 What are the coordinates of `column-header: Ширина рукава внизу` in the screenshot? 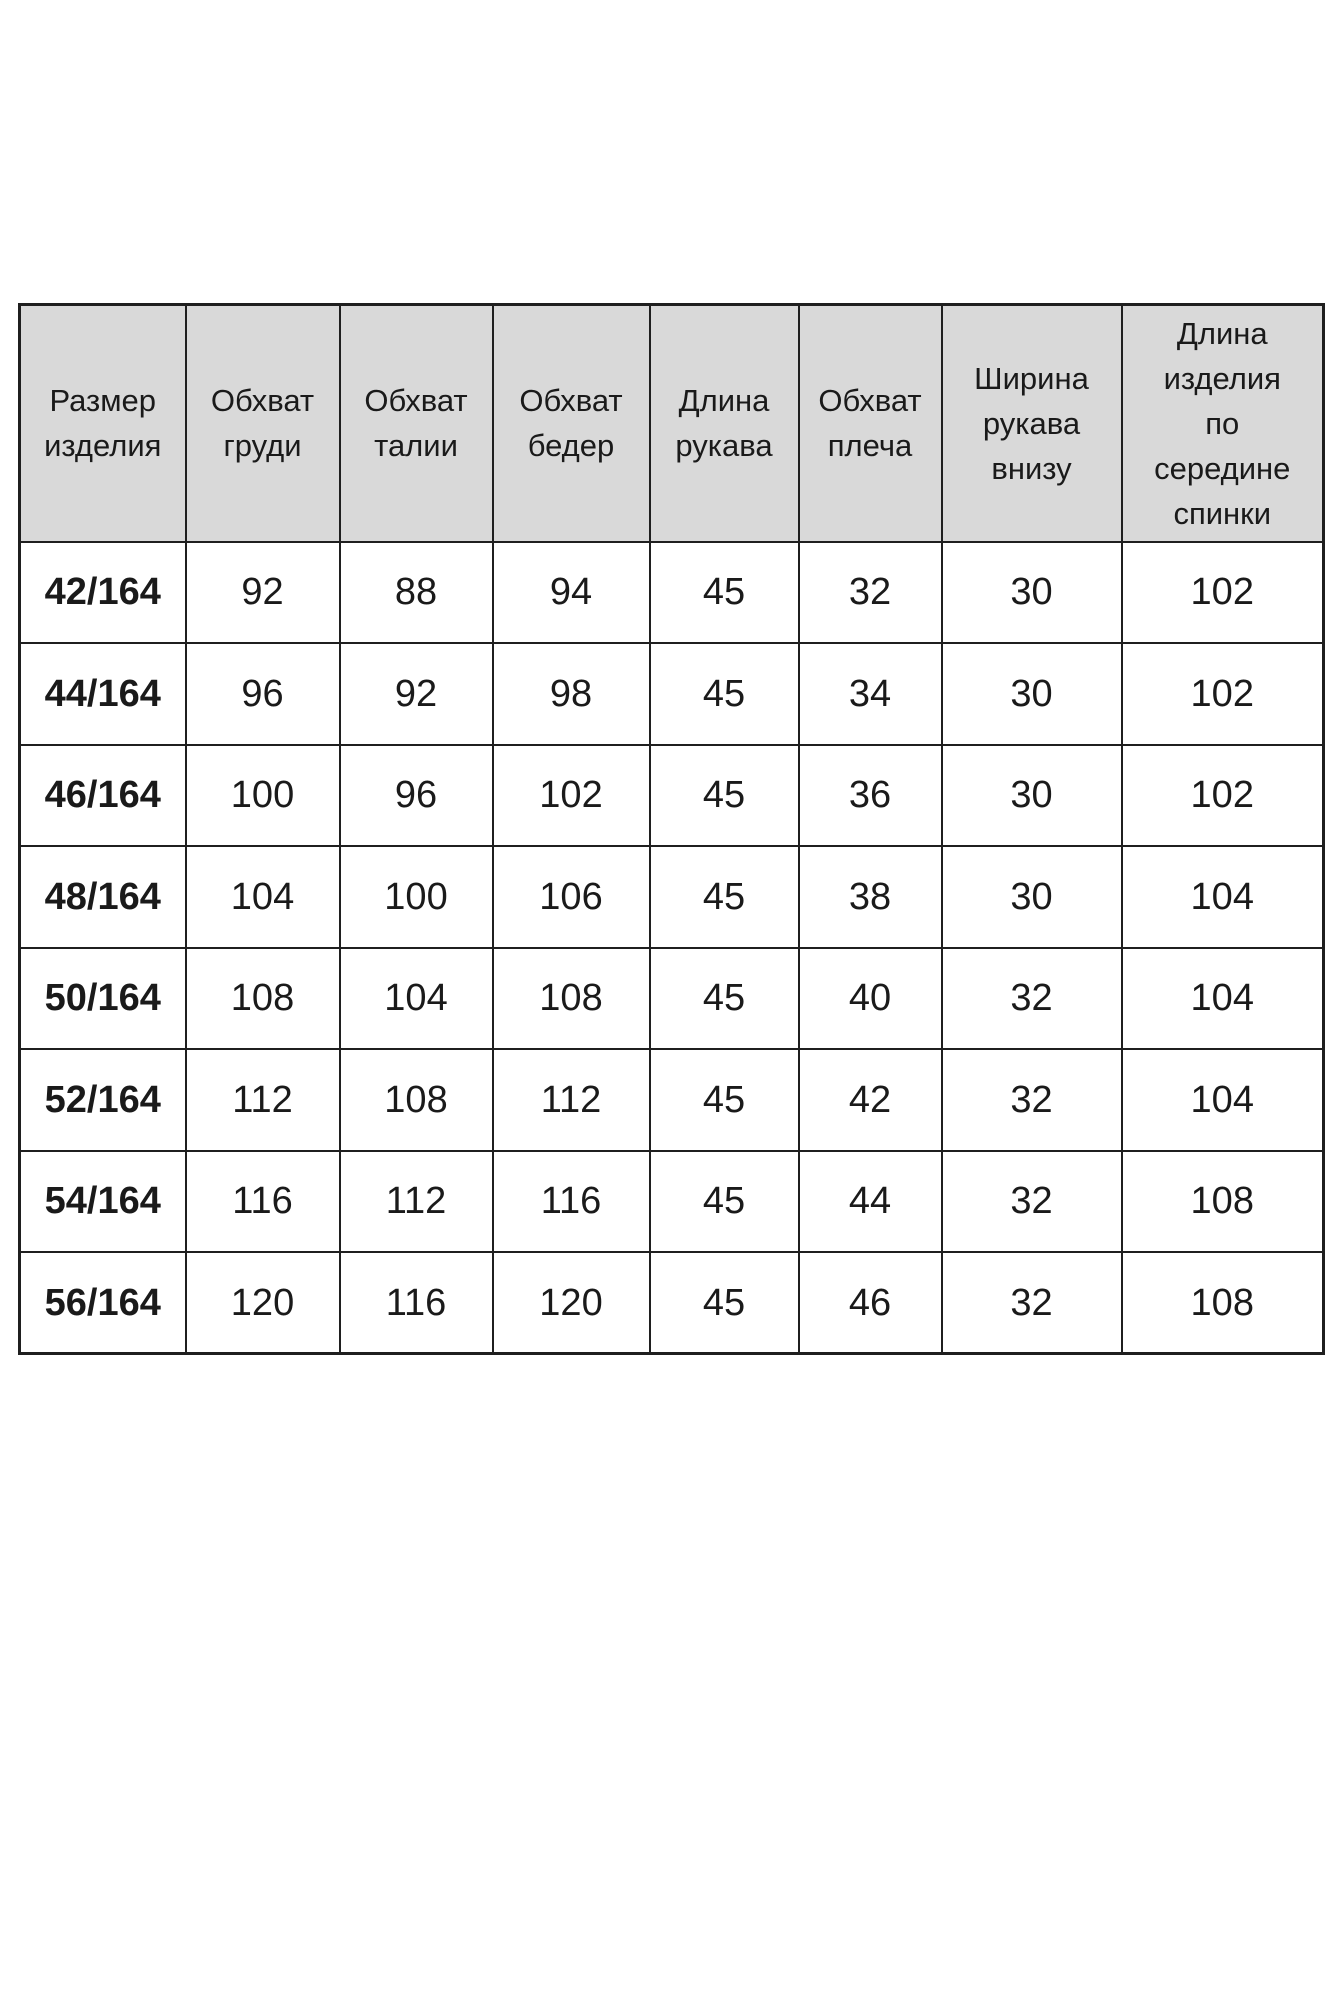 It's located at (1031, 423).